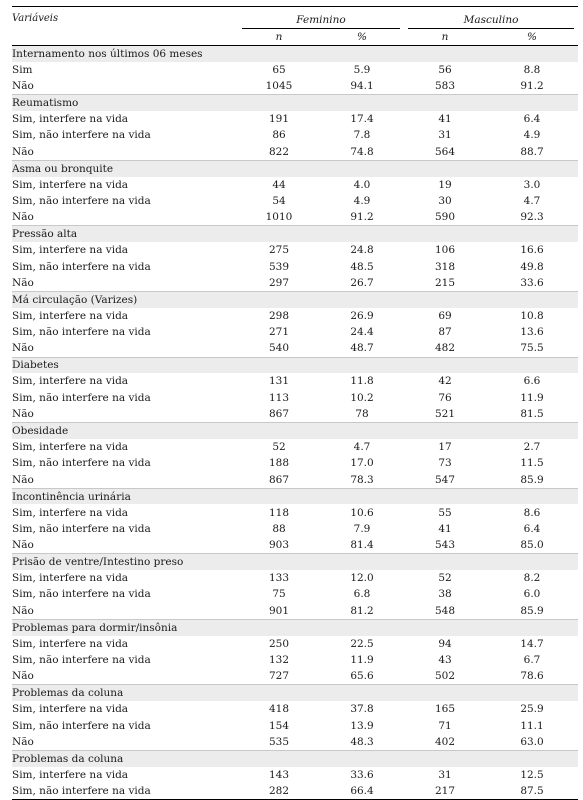 The width and height of the screenshot is (583, 800). Describe the element at coordinates (295, 332) in the screenshot. I see `table-row: Sim, não interfere na vida 271 24.4 87 13.6` at that location.